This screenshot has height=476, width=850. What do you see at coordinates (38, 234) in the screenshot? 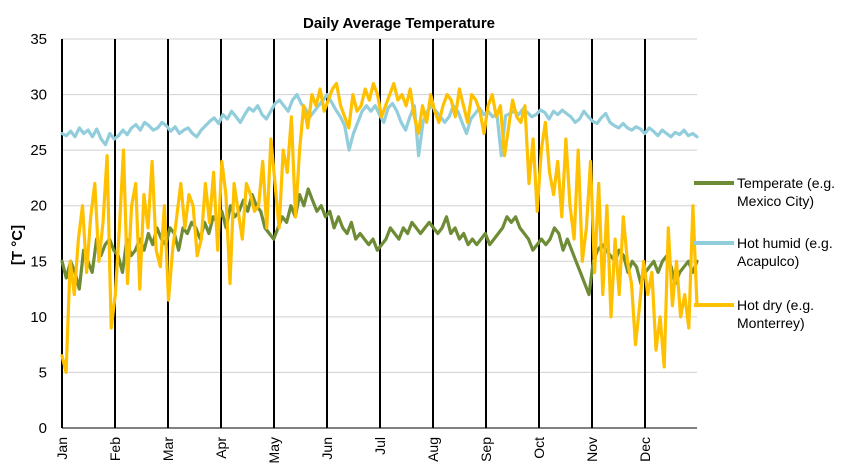
I see `y-tick-labels: 0 5 10 15 20 25 30 35` at bounding box center [38, 234].